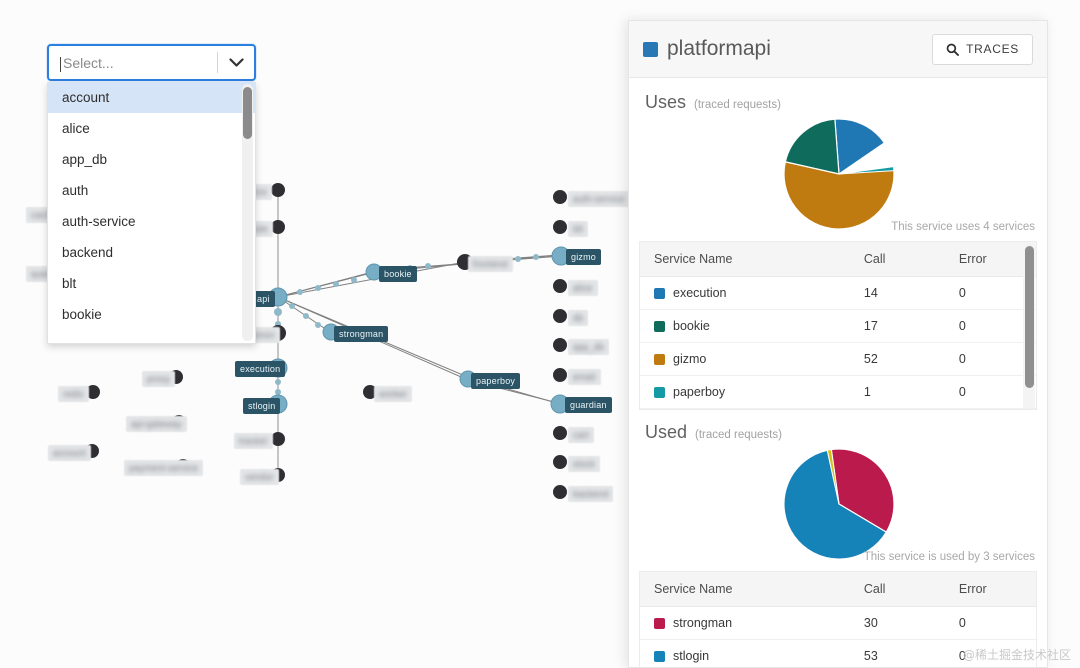 This screenshot has width=1080, height=668. I want to click on service-name-text: bookie, so click(691, 326).